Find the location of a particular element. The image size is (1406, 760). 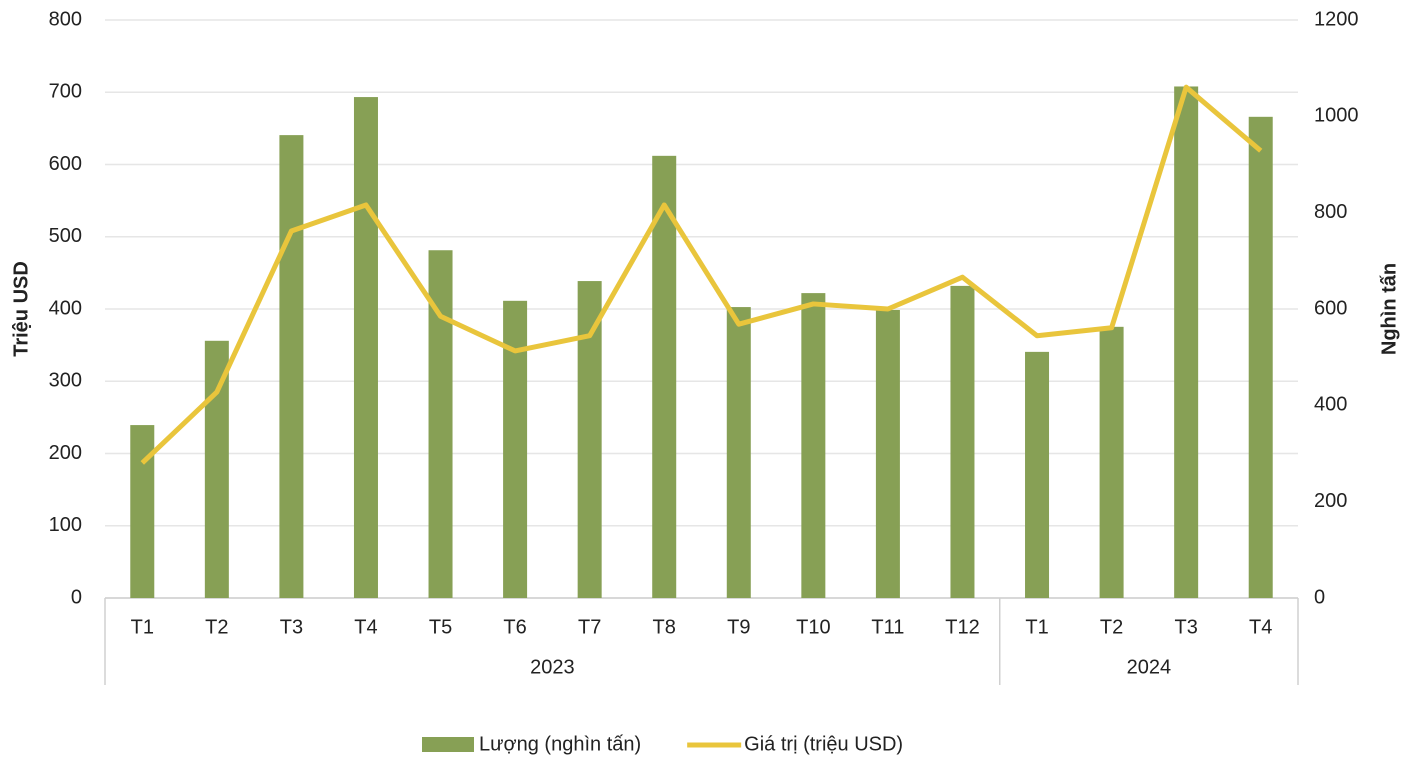

y2-tick-label: 200 is located at coordinates (1330, 501).